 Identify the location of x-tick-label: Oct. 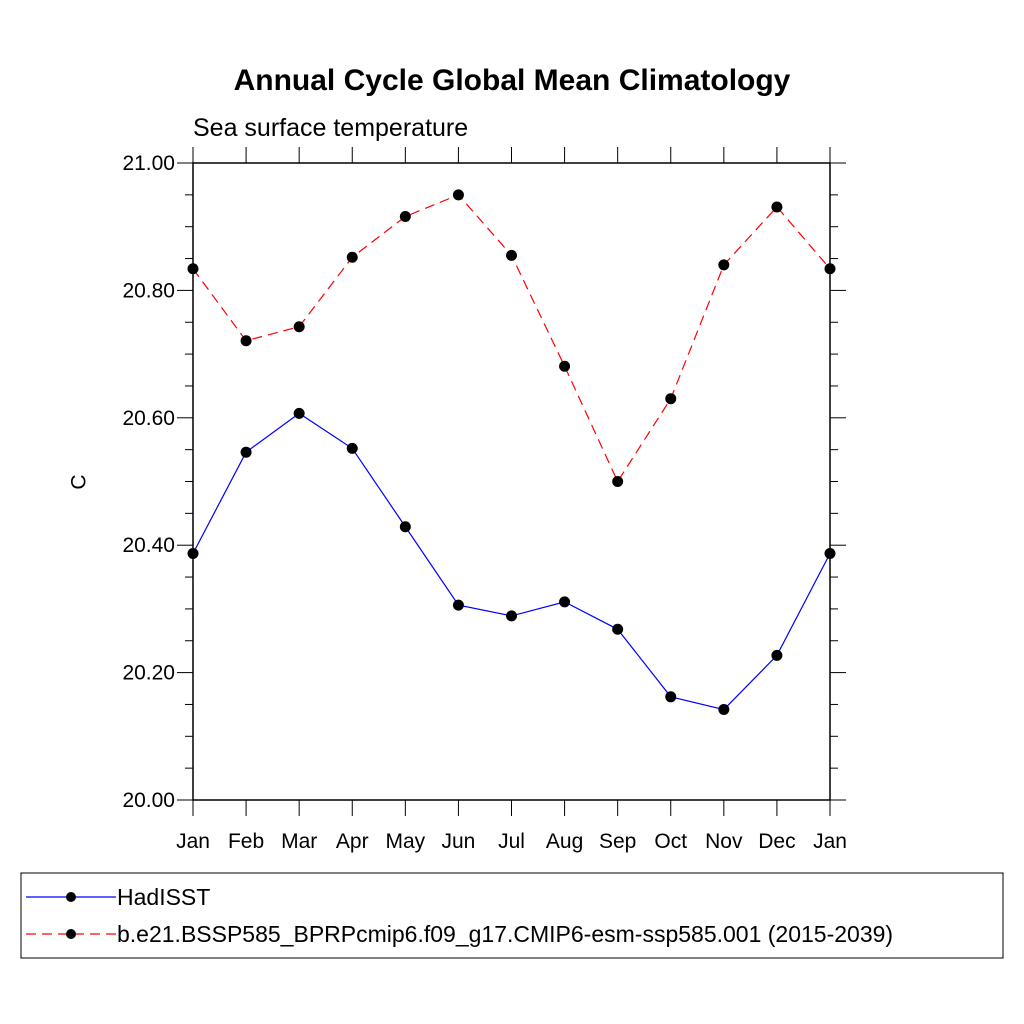
(670, 841).